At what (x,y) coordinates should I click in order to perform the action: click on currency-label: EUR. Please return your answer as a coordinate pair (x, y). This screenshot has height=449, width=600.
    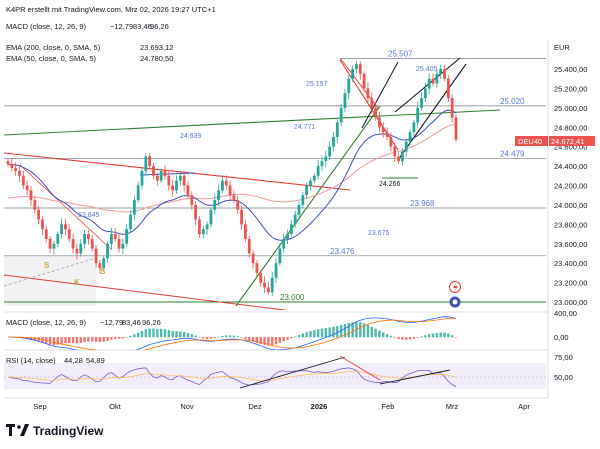
    Looking at the image, I should click on (562, 47).